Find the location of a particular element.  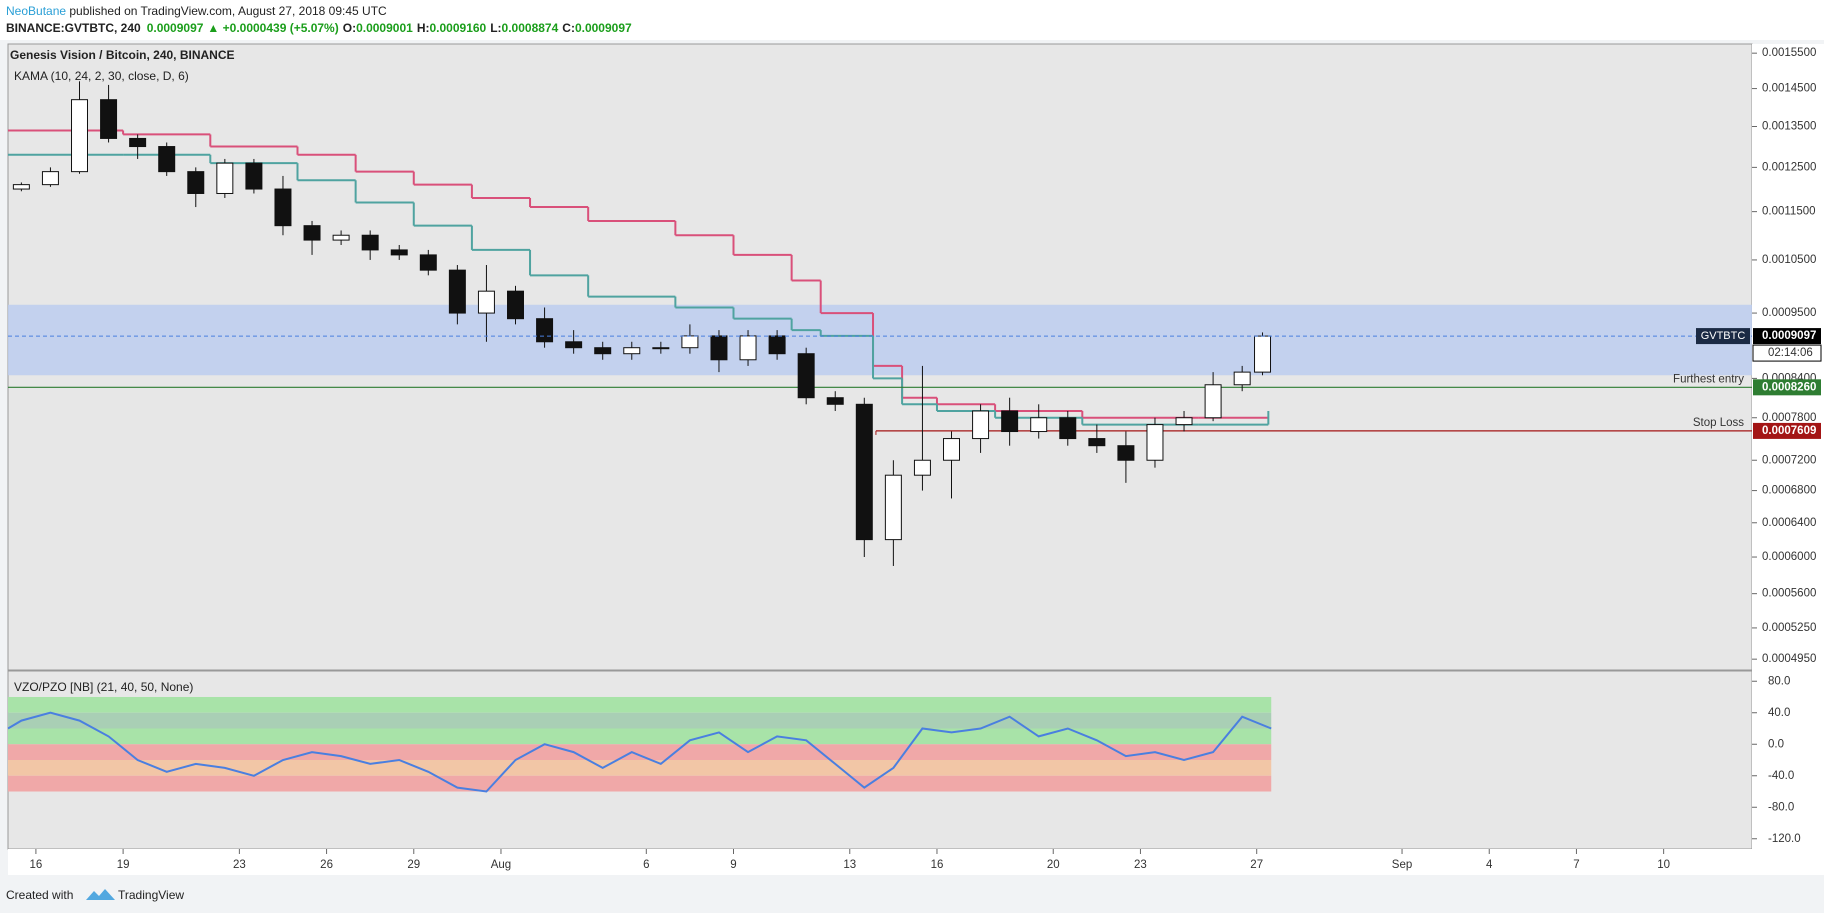

author: NeoButane is located at coordinates (36, 11).